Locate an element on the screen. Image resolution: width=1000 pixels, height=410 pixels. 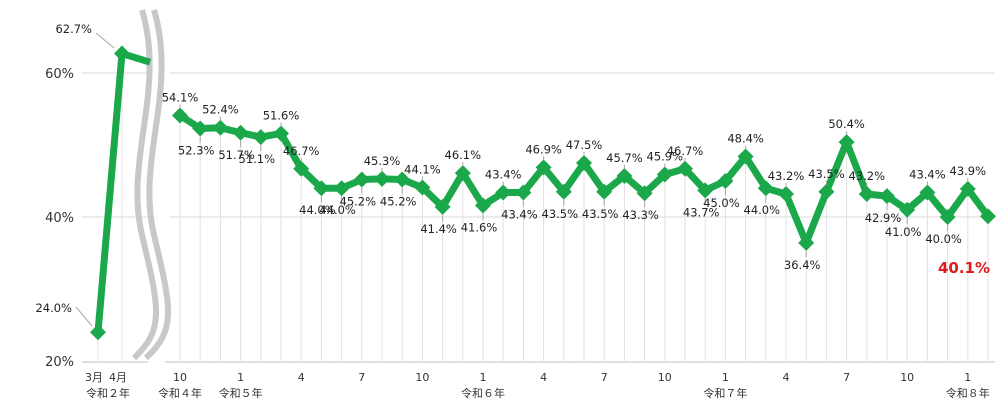
data-label: 51.1% is located at coordinates (257, 159).